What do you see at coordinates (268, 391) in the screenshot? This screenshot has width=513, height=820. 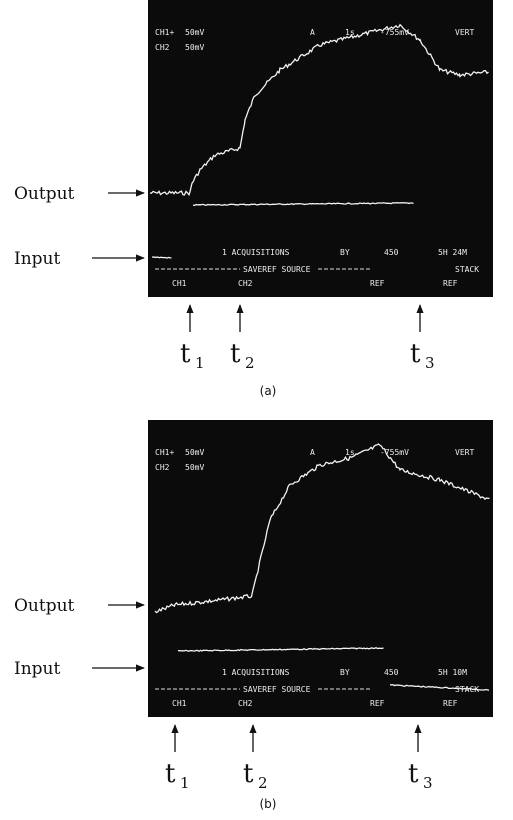 I see `caption: (a)` at bounding box center [268, 391].